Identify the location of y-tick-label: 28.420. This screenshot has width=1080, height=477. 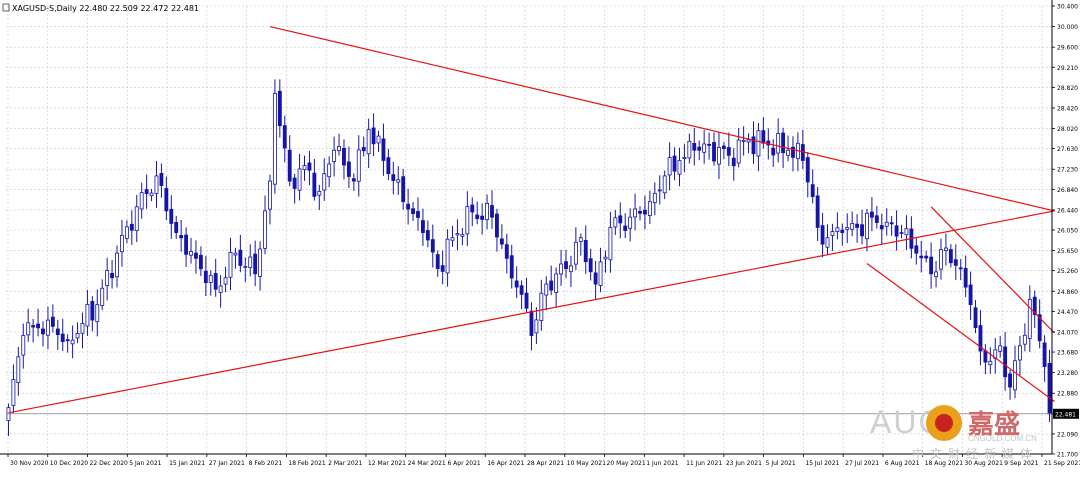
(1067, 108).